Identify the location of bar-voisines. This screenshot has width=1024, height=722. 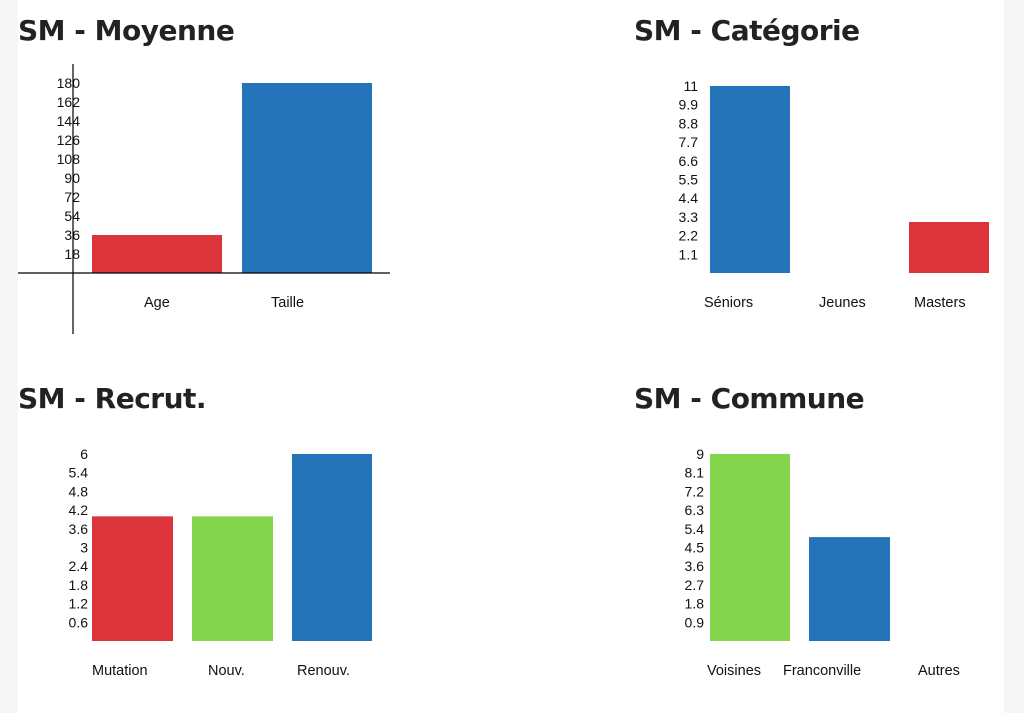
(750, 547).